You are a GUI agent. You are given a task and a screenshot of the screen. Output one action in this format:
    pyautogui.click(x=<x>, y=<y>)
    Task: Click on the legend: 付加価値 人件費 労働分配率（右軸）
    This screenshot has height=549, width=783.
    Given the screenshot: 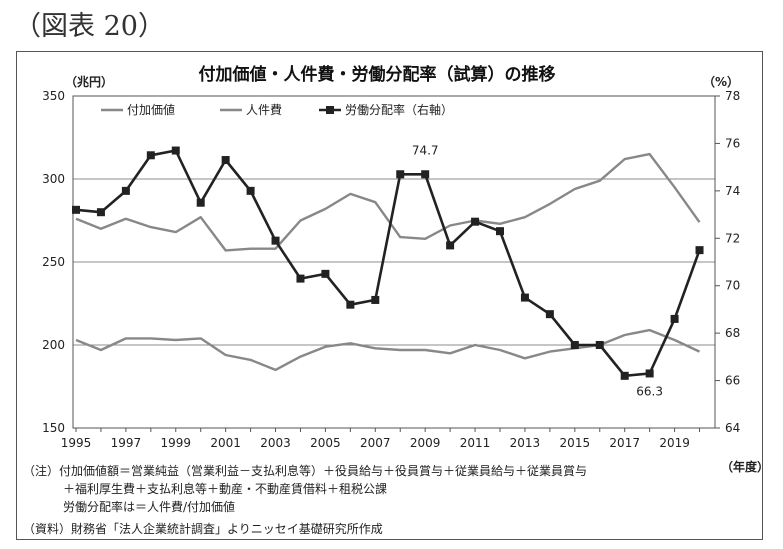 What is the action you would take?
    pyautogui.click(x=277, y=109)
    